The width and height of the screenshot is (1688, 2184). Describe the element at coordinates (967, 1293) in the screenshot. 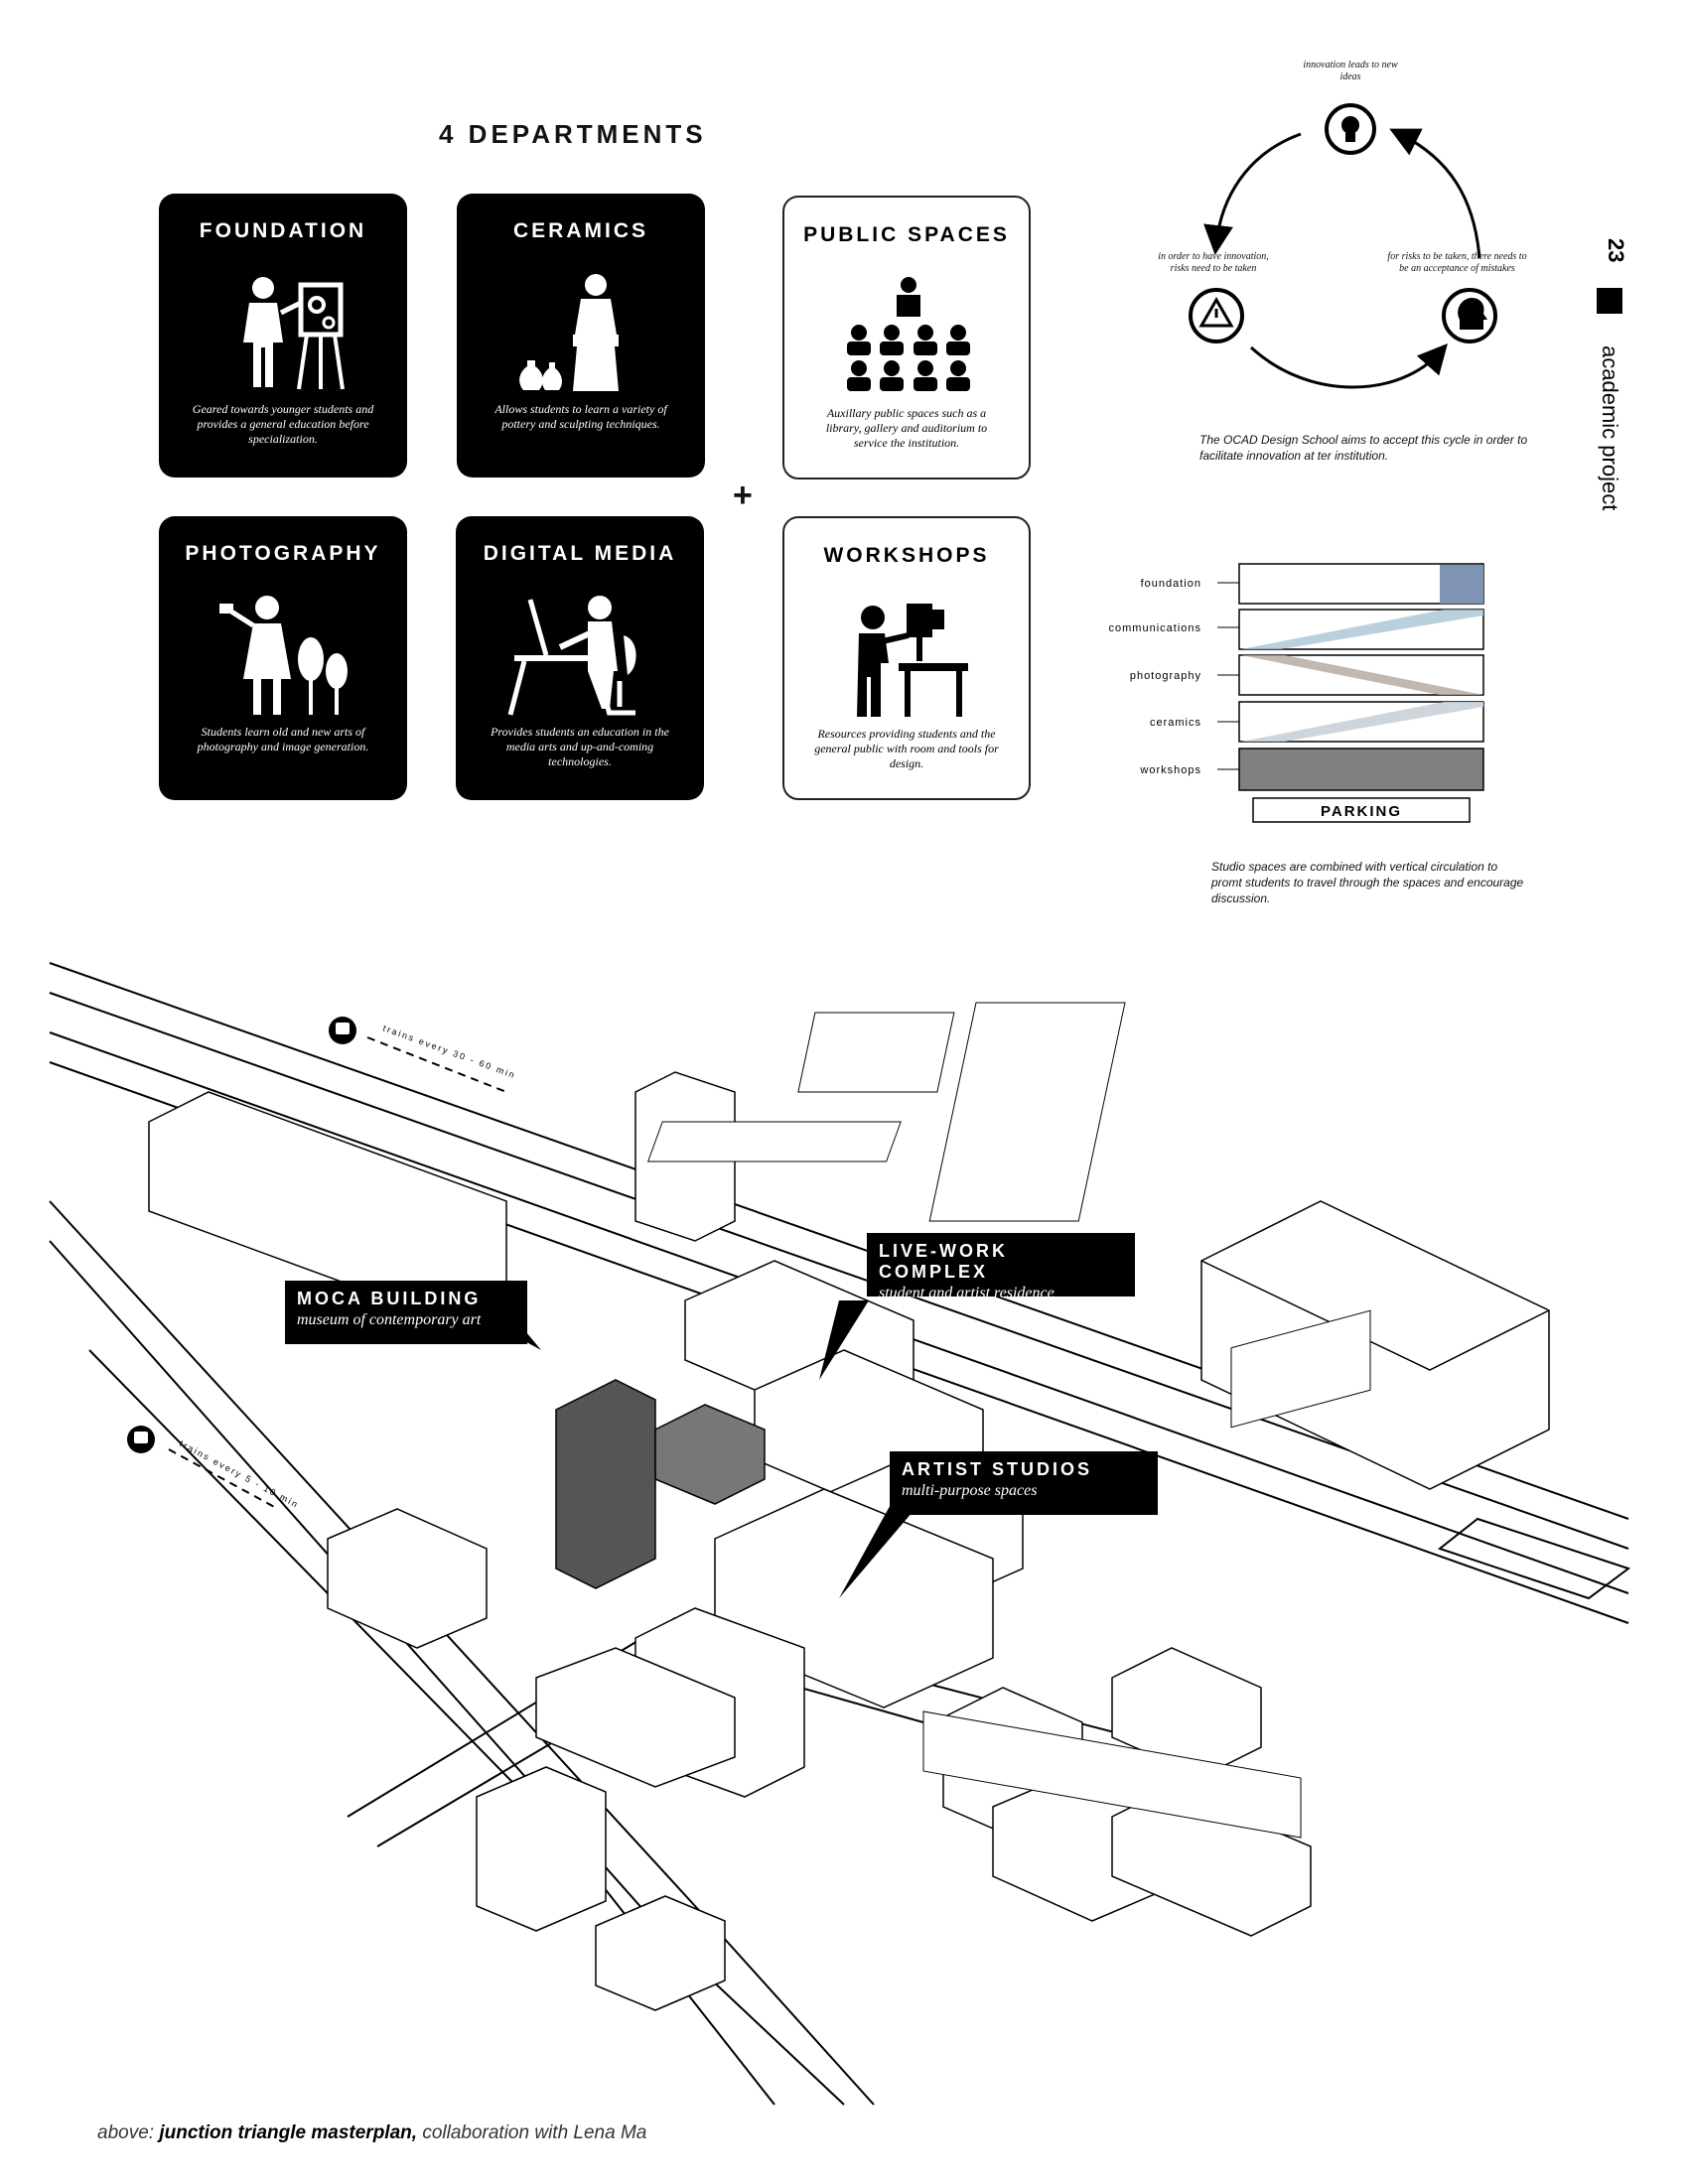

I see `callout-subtitle: student and artist residence` at that location.